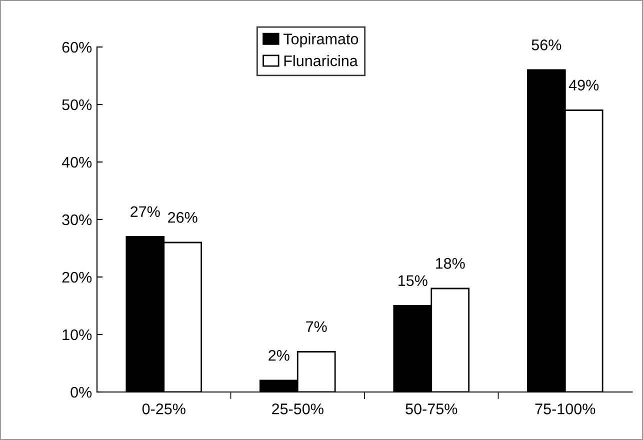 This screenshot has height=440, width=643. What do you see at coordinates (547, 44) in the screenshot?
I see `data-label: 56%` at bounding box center [547, 44].